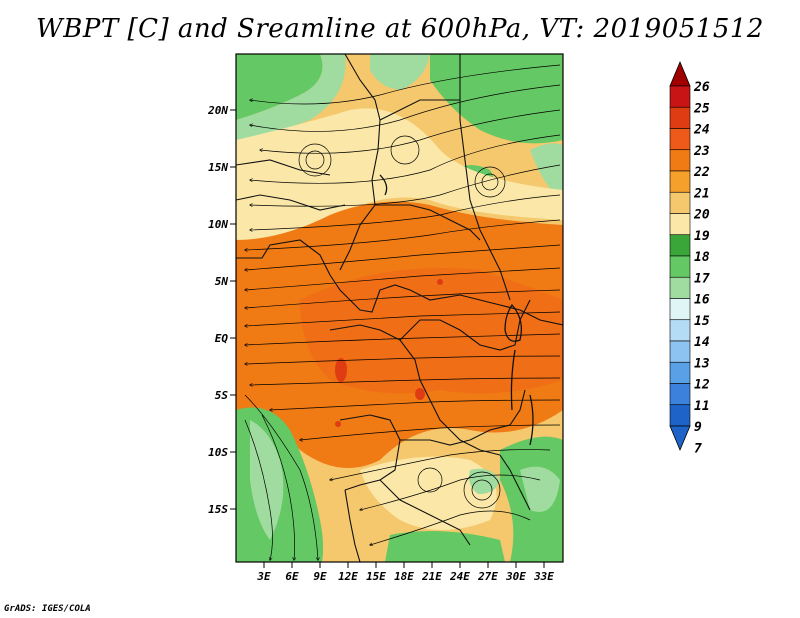 This screenshot has width=800, height=618. What do you see at coordinates (218, 224) in the screenshot?
I see `lat-label: 10N` at bounding box center [218, 224].